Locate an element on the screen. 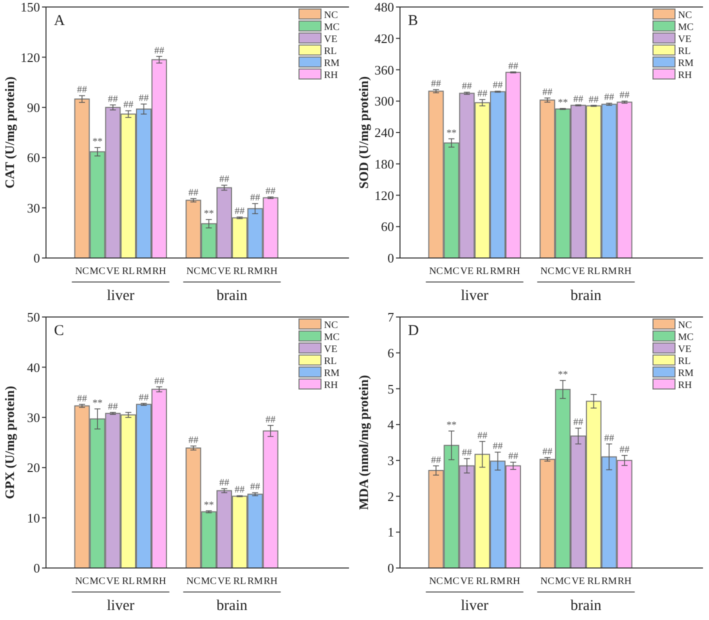 The height and width of the screenshot is (620, 709). chart-title: A is located at coordinates (59, 21).